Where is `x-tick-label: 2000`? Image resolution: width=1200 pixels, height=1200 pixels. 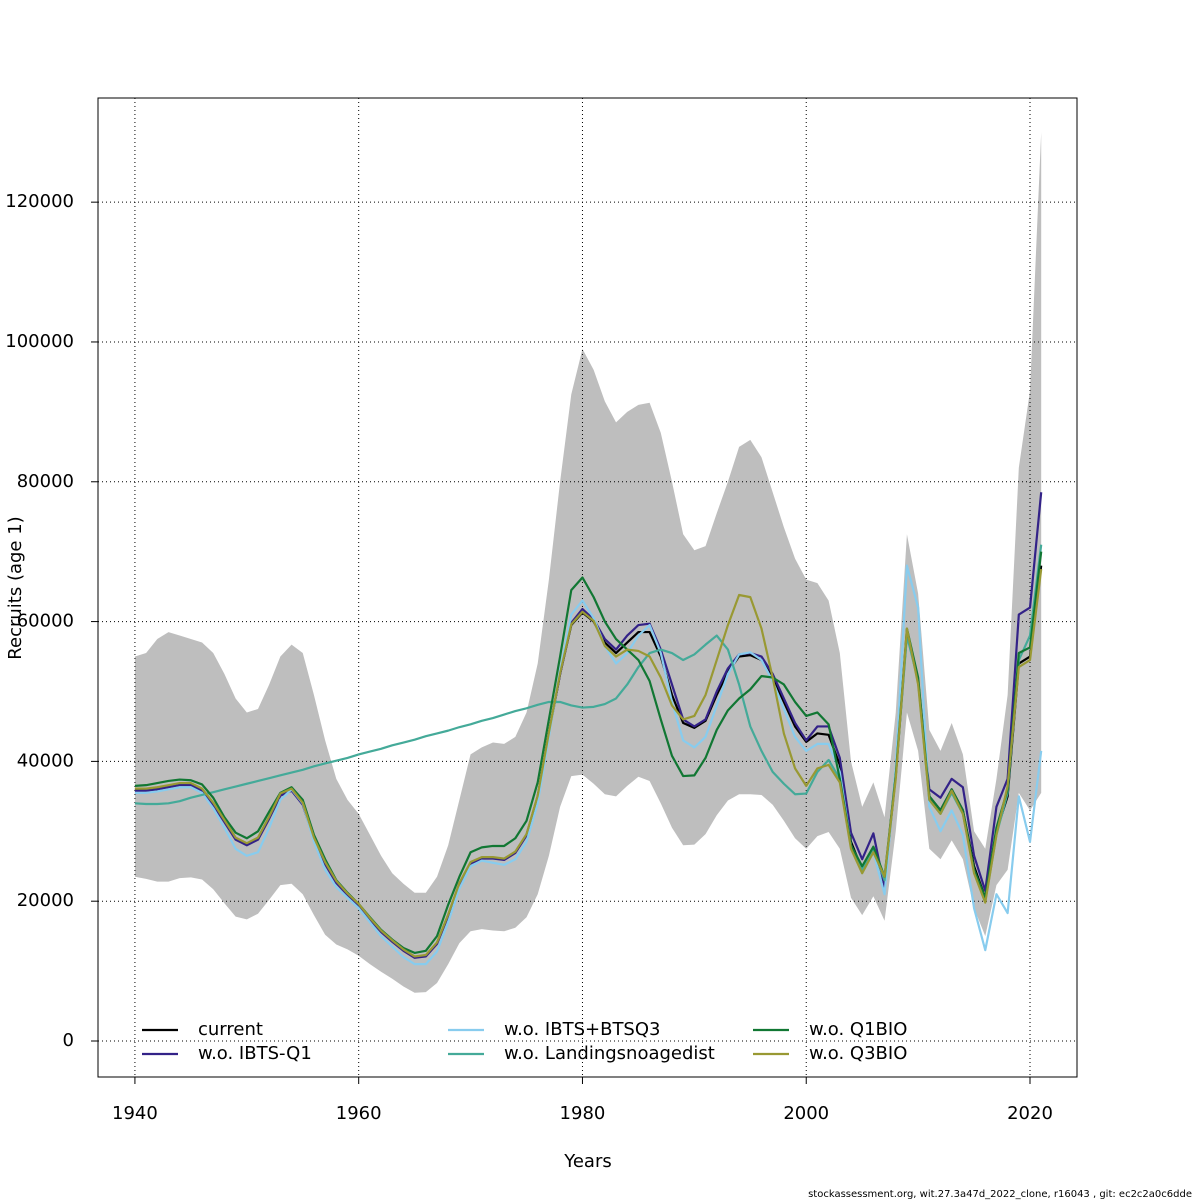
x-tick-label: 2000 is located at coordinates (806, 1113).